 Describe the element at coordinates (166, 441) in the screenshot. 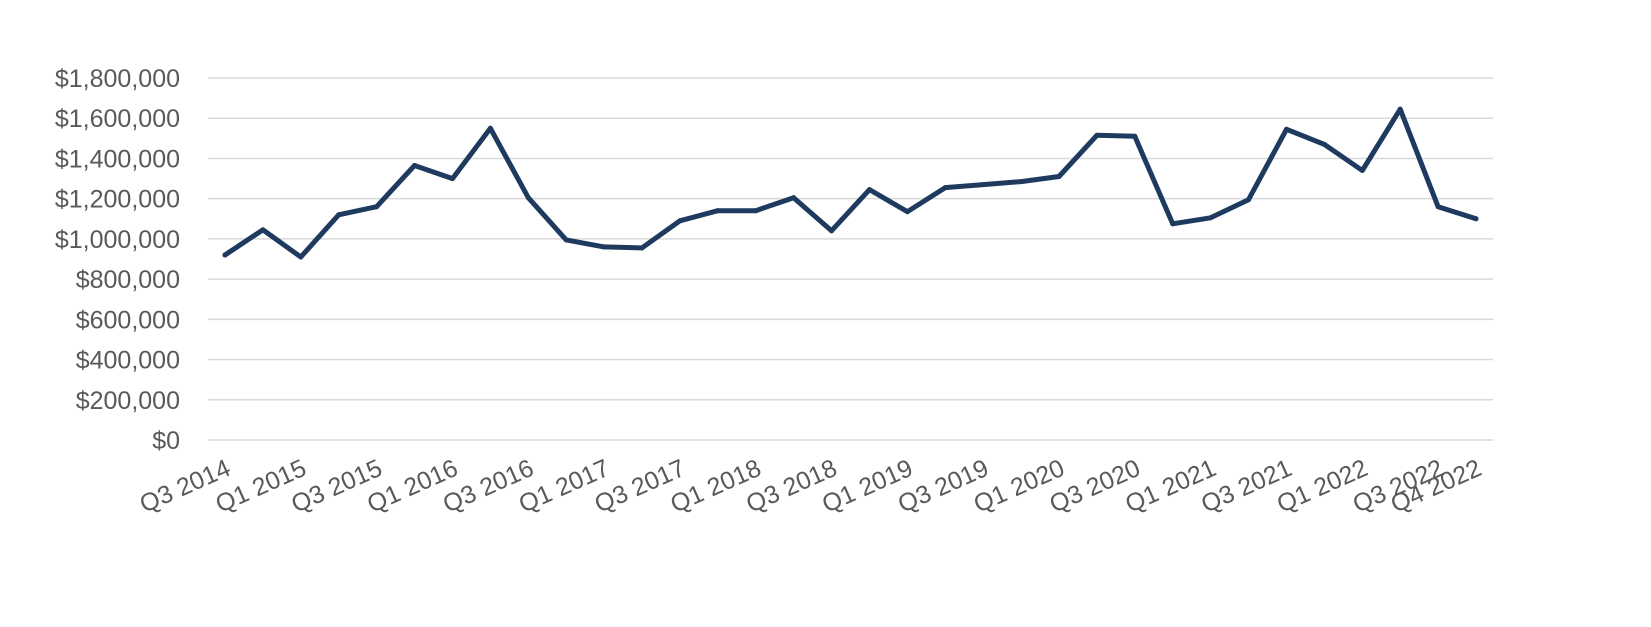

I see `y-tick-label: $0` at that location.